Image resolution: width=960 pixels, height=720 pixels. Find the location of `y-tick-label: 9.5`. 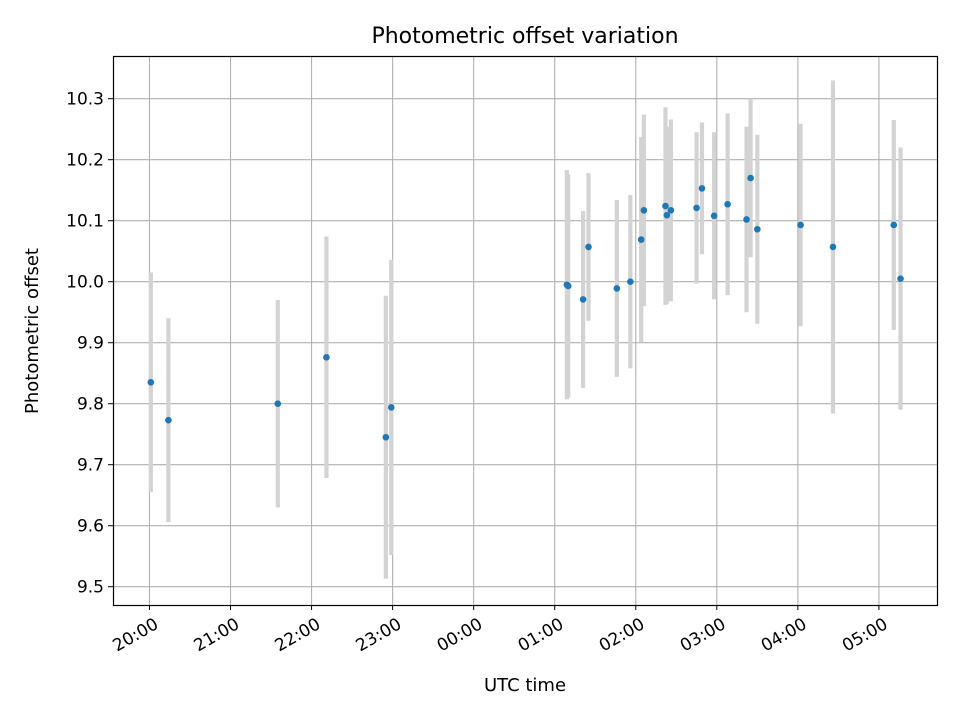

y-tick-label: 9.5 is located at coordinates (90, 588).